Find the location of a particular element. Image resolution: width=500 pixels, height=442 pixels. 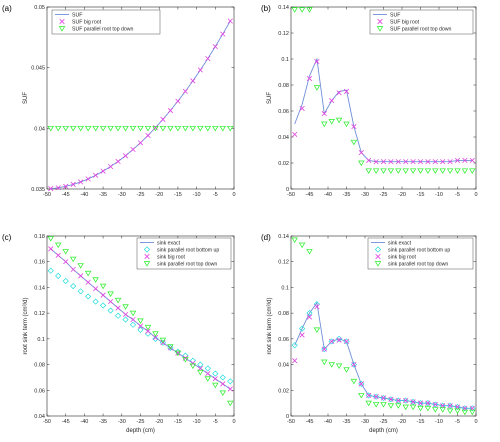

x-tick-label: -30 is located at coordinates (365, 195).